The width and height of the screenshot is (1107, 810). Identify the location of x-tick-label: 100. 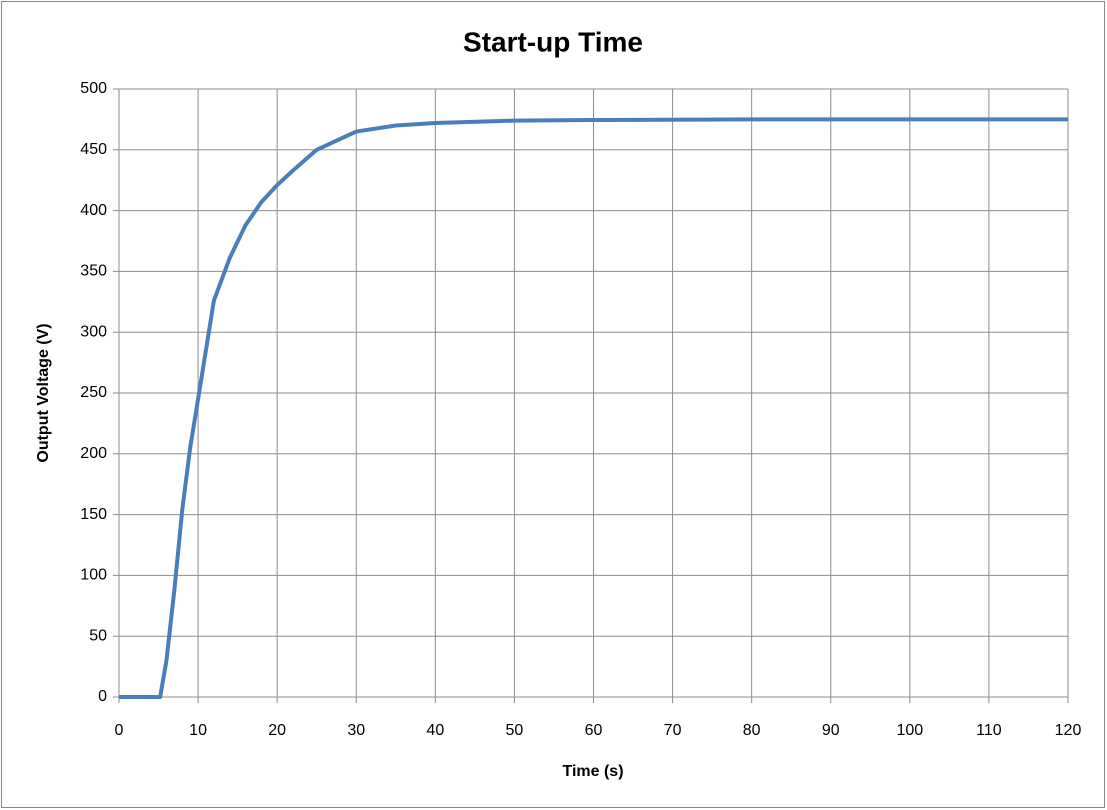
(909, 730).